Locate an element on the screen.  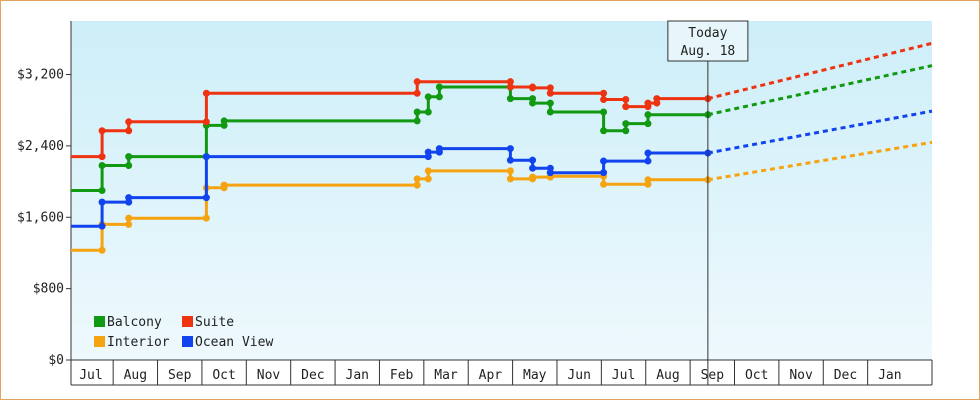
y-tick-label: $800 is located at coordinates (48, 289).